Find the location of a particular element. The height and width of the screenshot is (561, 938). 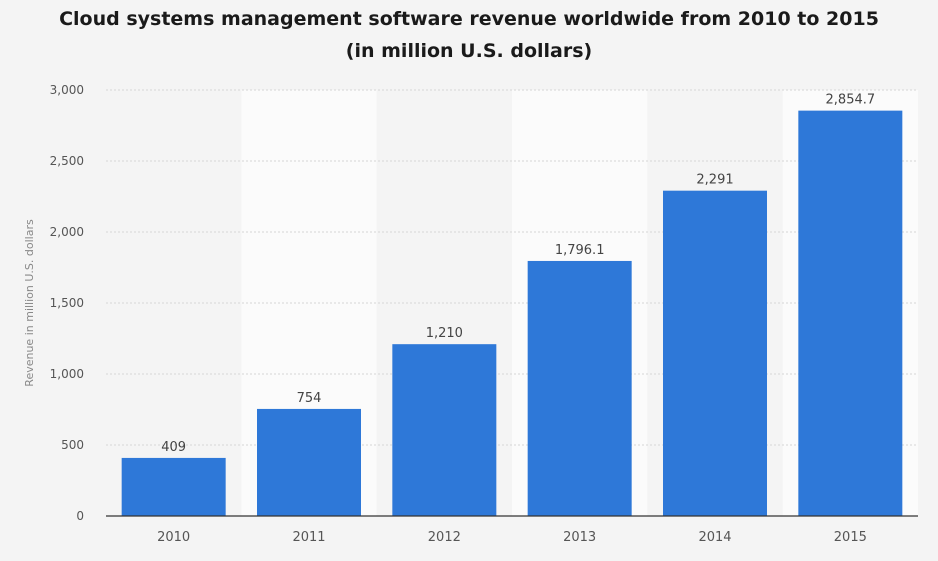

bar-value-label: 2,854.7 is located at coordinates (851, 100).